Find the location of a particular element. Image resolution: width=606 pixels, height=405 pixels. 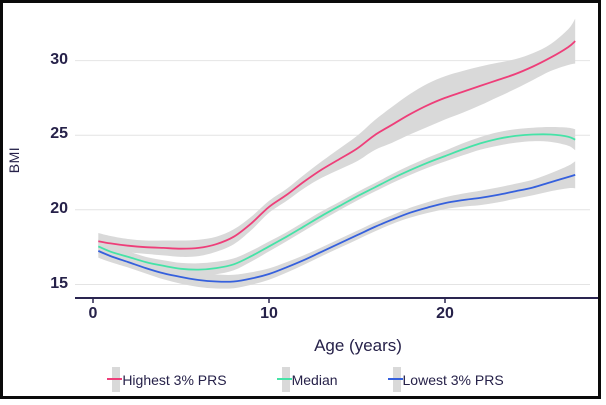

x-axis-title: Age (years) is located at coordinates (358, 345).